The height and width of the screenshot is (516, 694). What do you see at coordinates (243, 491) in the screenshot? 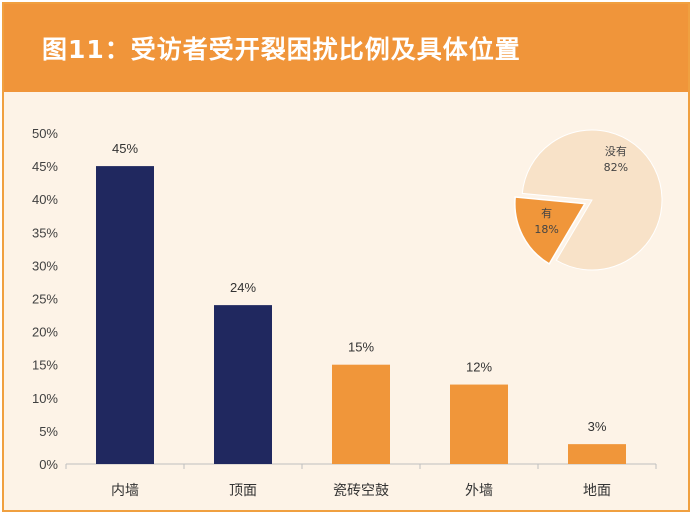
I see `x-category-label: 顶面` at bounding box center [243, 491].